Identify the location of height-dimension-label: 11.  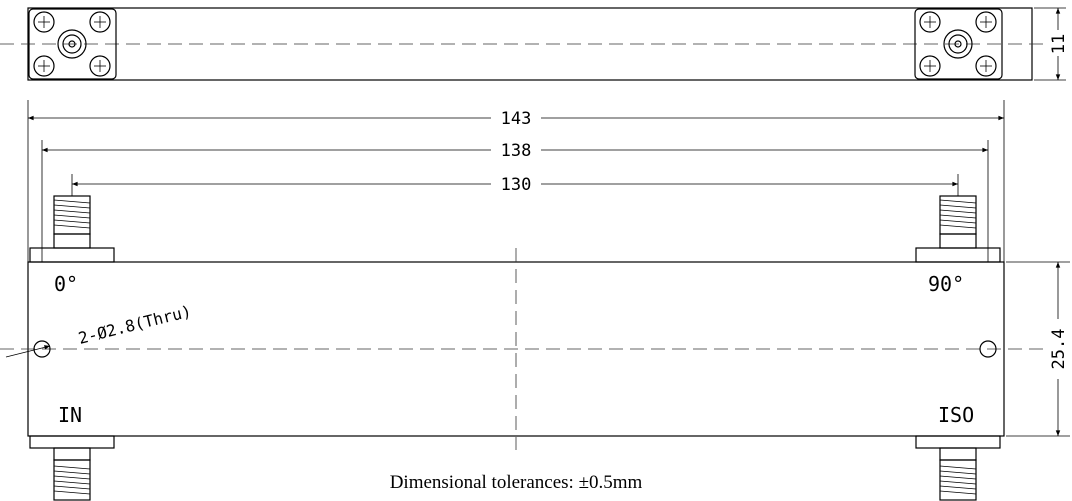
(1059, 44).